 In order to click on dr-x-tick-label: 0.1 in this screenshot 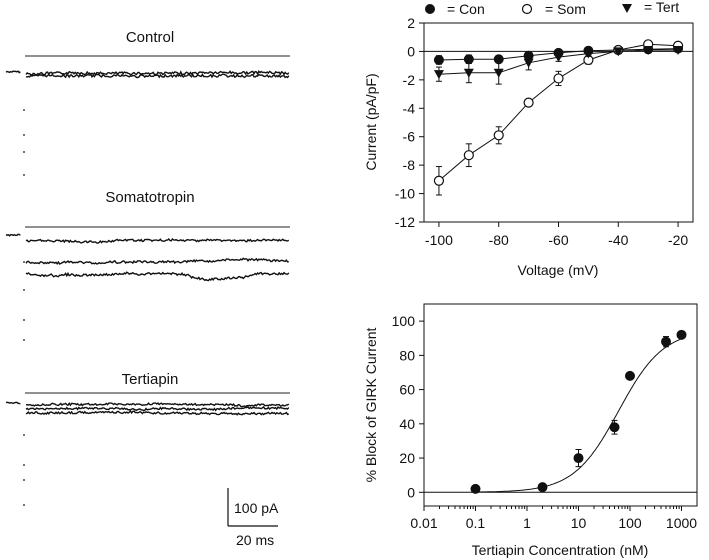, I will do `click(476, 523)`.